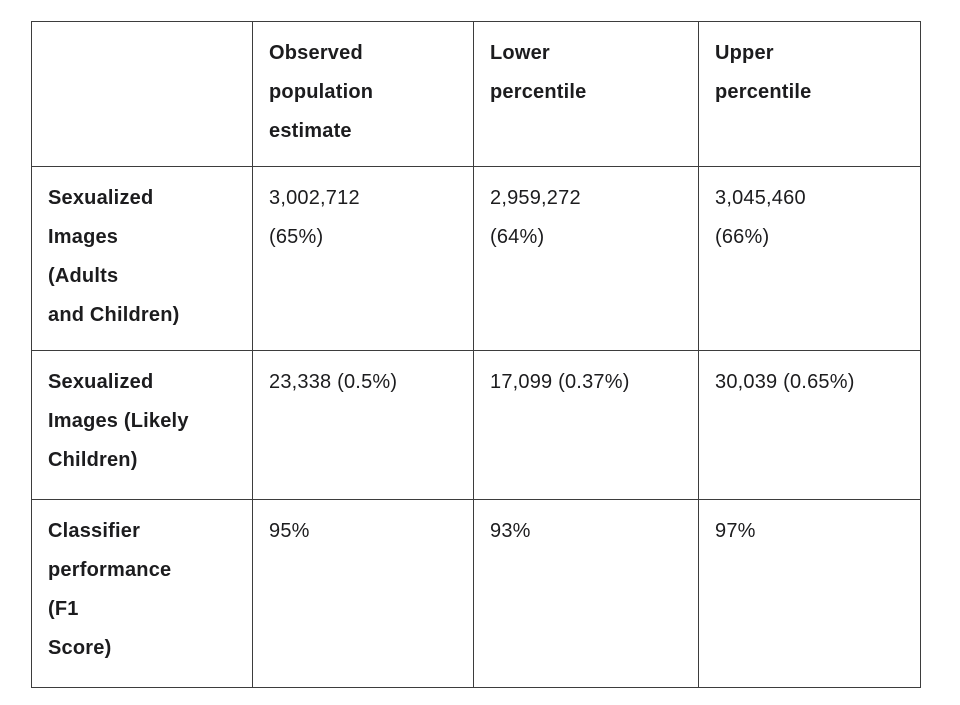 This screenshot has width=960, height=705. I want to click on header-cell-upper-percentile: Upper percentile, so click(809, 94).